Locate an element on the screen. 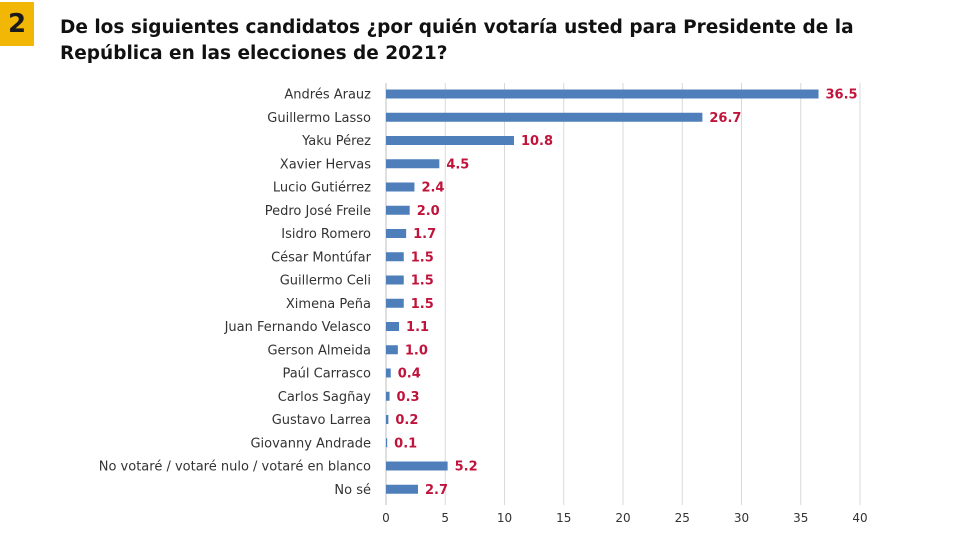 The image size is (973, 540). value-label: 1.1 is located at coordinates (417, 327).